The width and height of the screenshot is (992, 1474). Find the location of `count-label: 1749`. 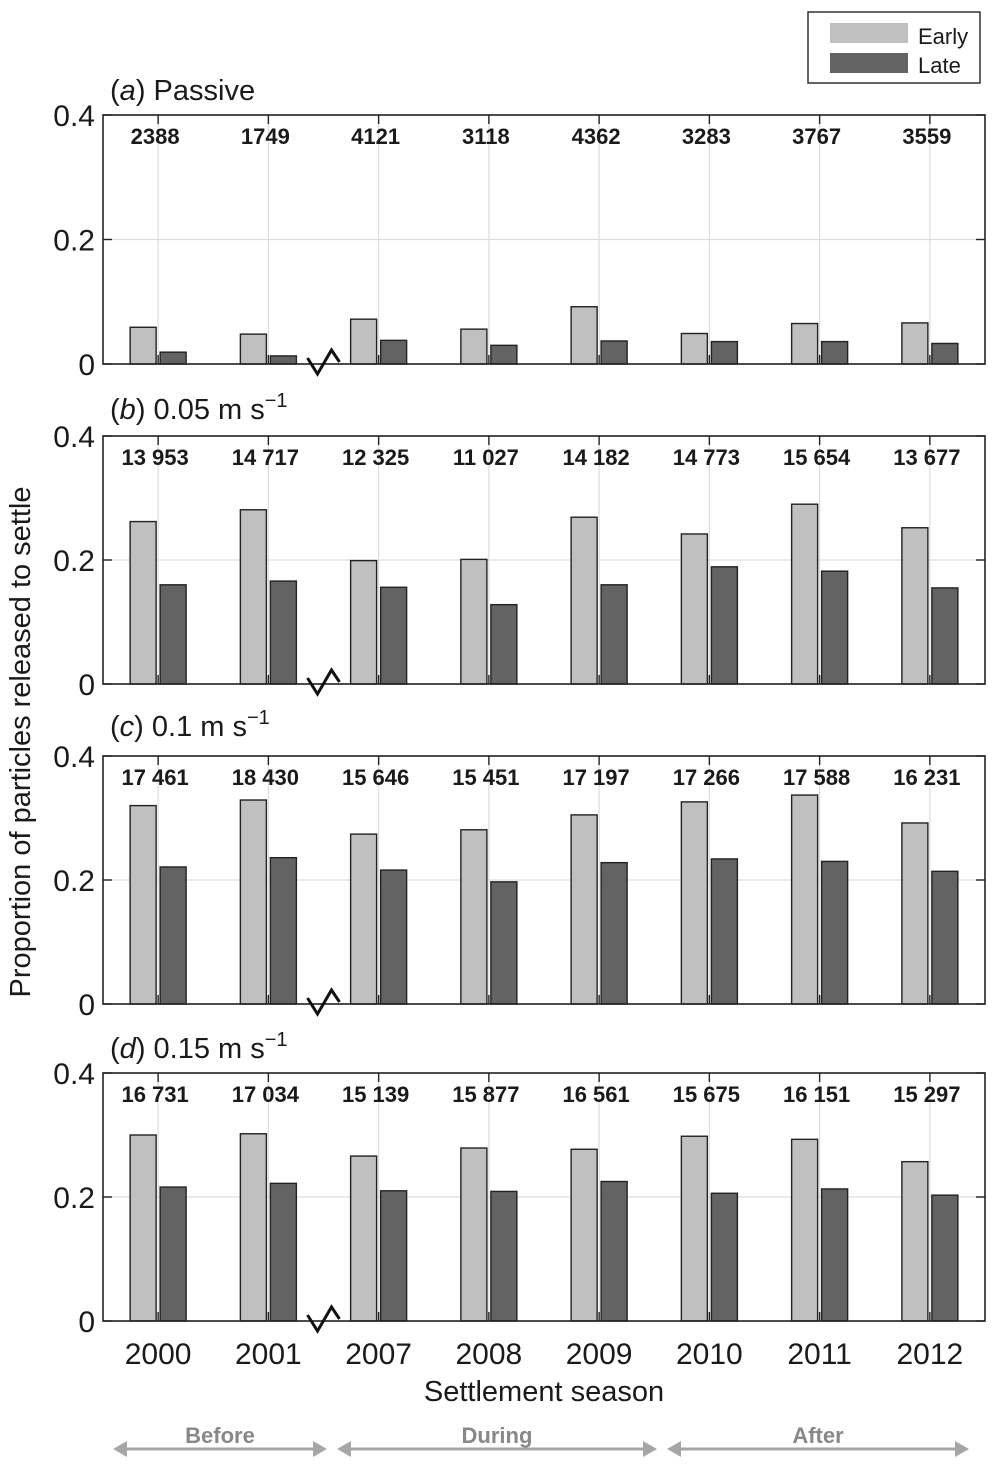

count-label: 1749 is located at coordinates (265, 136).